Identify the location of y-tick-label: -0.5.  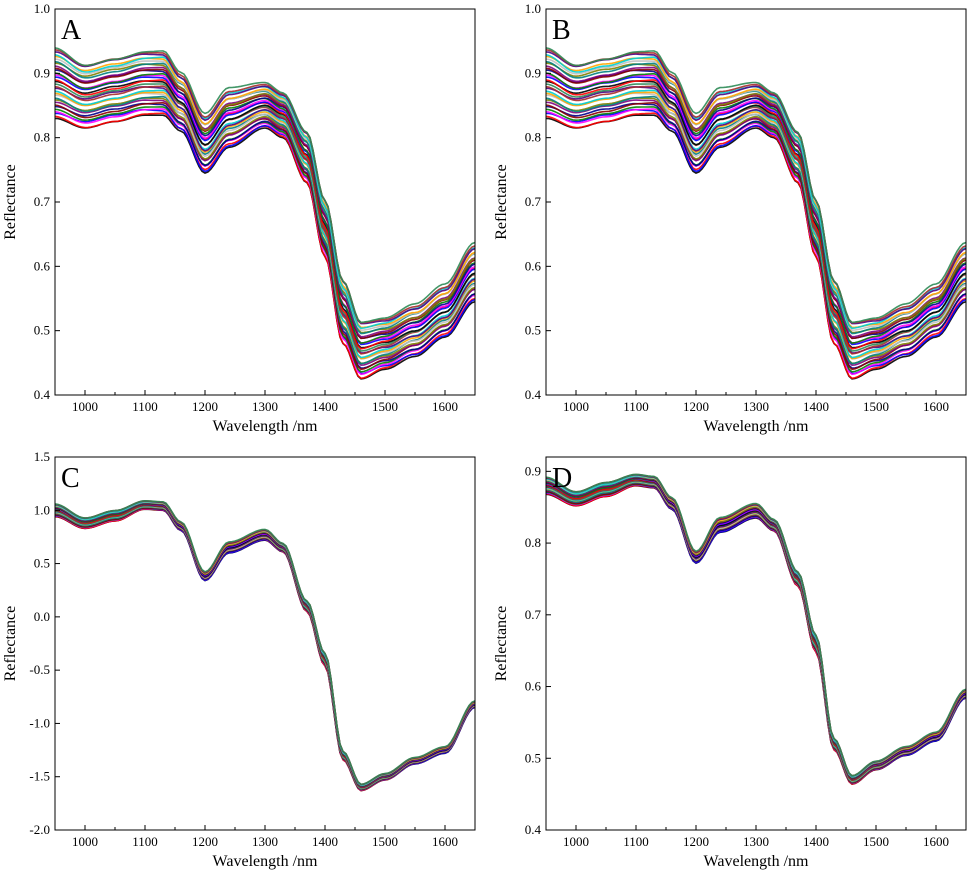
(39, 669).